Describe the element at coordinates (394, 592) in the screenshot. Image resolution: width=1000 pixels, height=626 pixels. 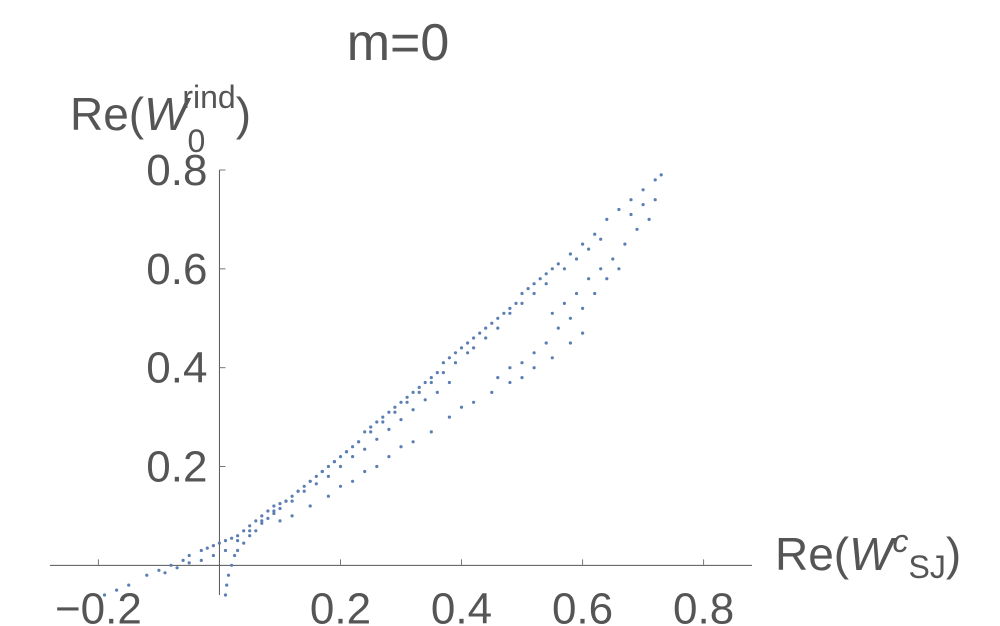
I see `x-ticks: −0.2 0.2 0.4 0.6 0.8` at that location.